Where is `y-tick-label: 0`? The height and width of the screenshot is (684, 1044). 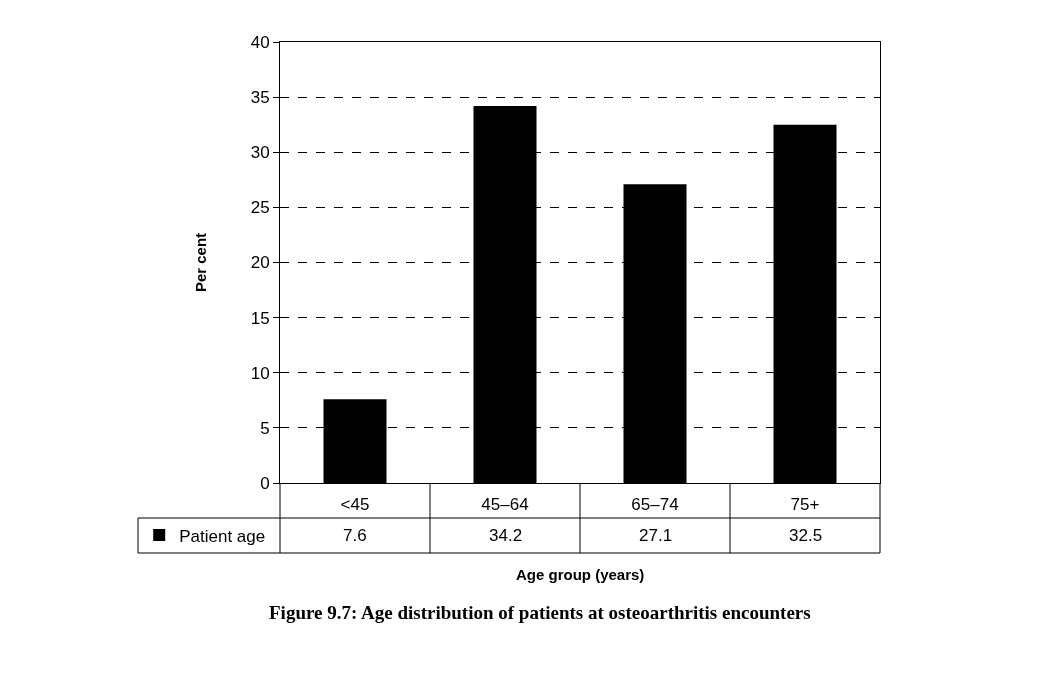 y-tick-label: 0 is located at coordinates (265, 483).